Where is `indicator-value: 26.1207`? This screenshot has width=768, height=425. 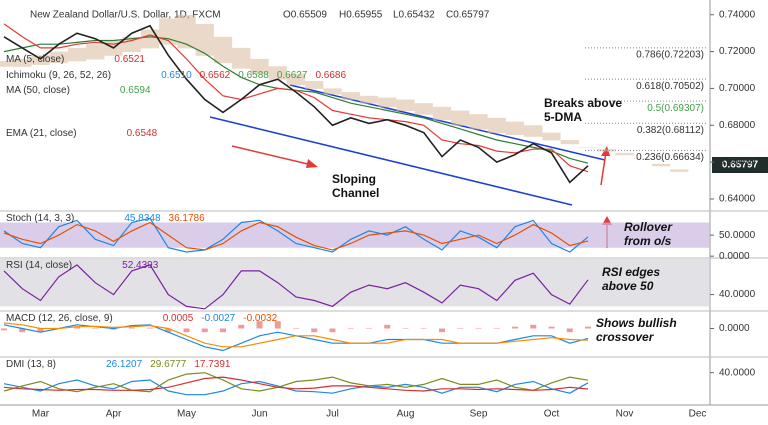 indicator-value: 26.1207 is located at coordinates (124, 364).